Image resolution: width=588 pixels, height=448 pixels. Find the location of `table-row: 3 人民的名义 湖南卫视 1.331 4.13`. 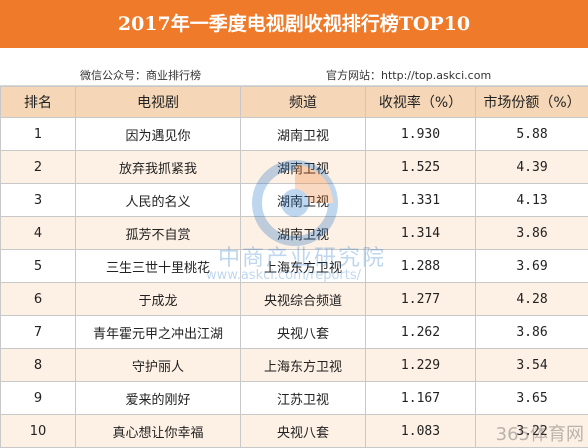

table-row: 3 人民的名义 湖南卫视 1.331 4.13 is located at coordinates (294, 200).